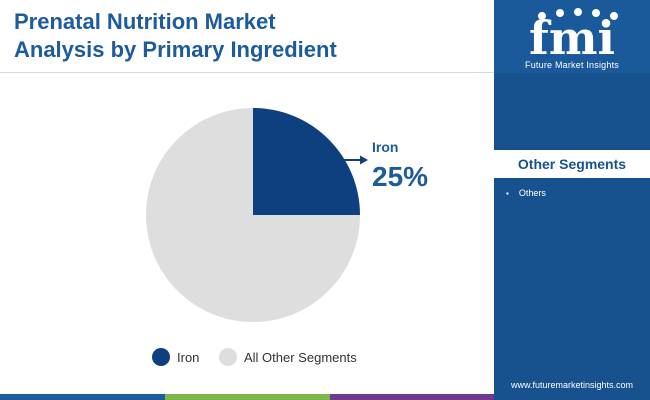  What do you see at coordinates (572, 164) in the screenshot?
I see `other-segments-title: Other Segments` at bounding box center [572, 164].